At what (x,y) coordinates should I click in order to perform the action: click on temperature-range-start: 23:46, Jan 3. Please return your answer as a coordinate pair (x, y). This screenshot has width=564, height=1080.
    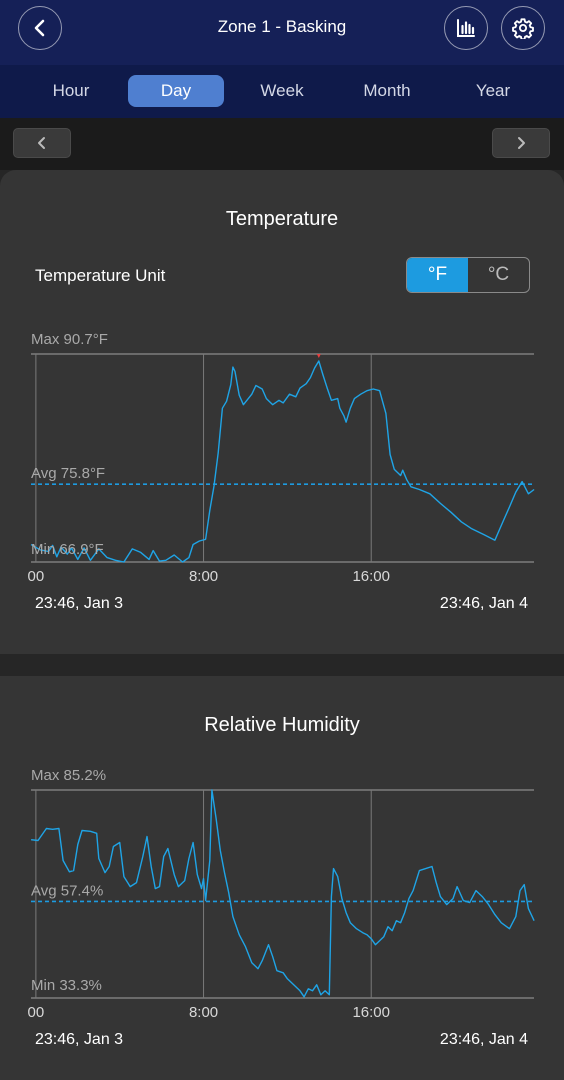
    Looking at the image, I should click on (79, 603).